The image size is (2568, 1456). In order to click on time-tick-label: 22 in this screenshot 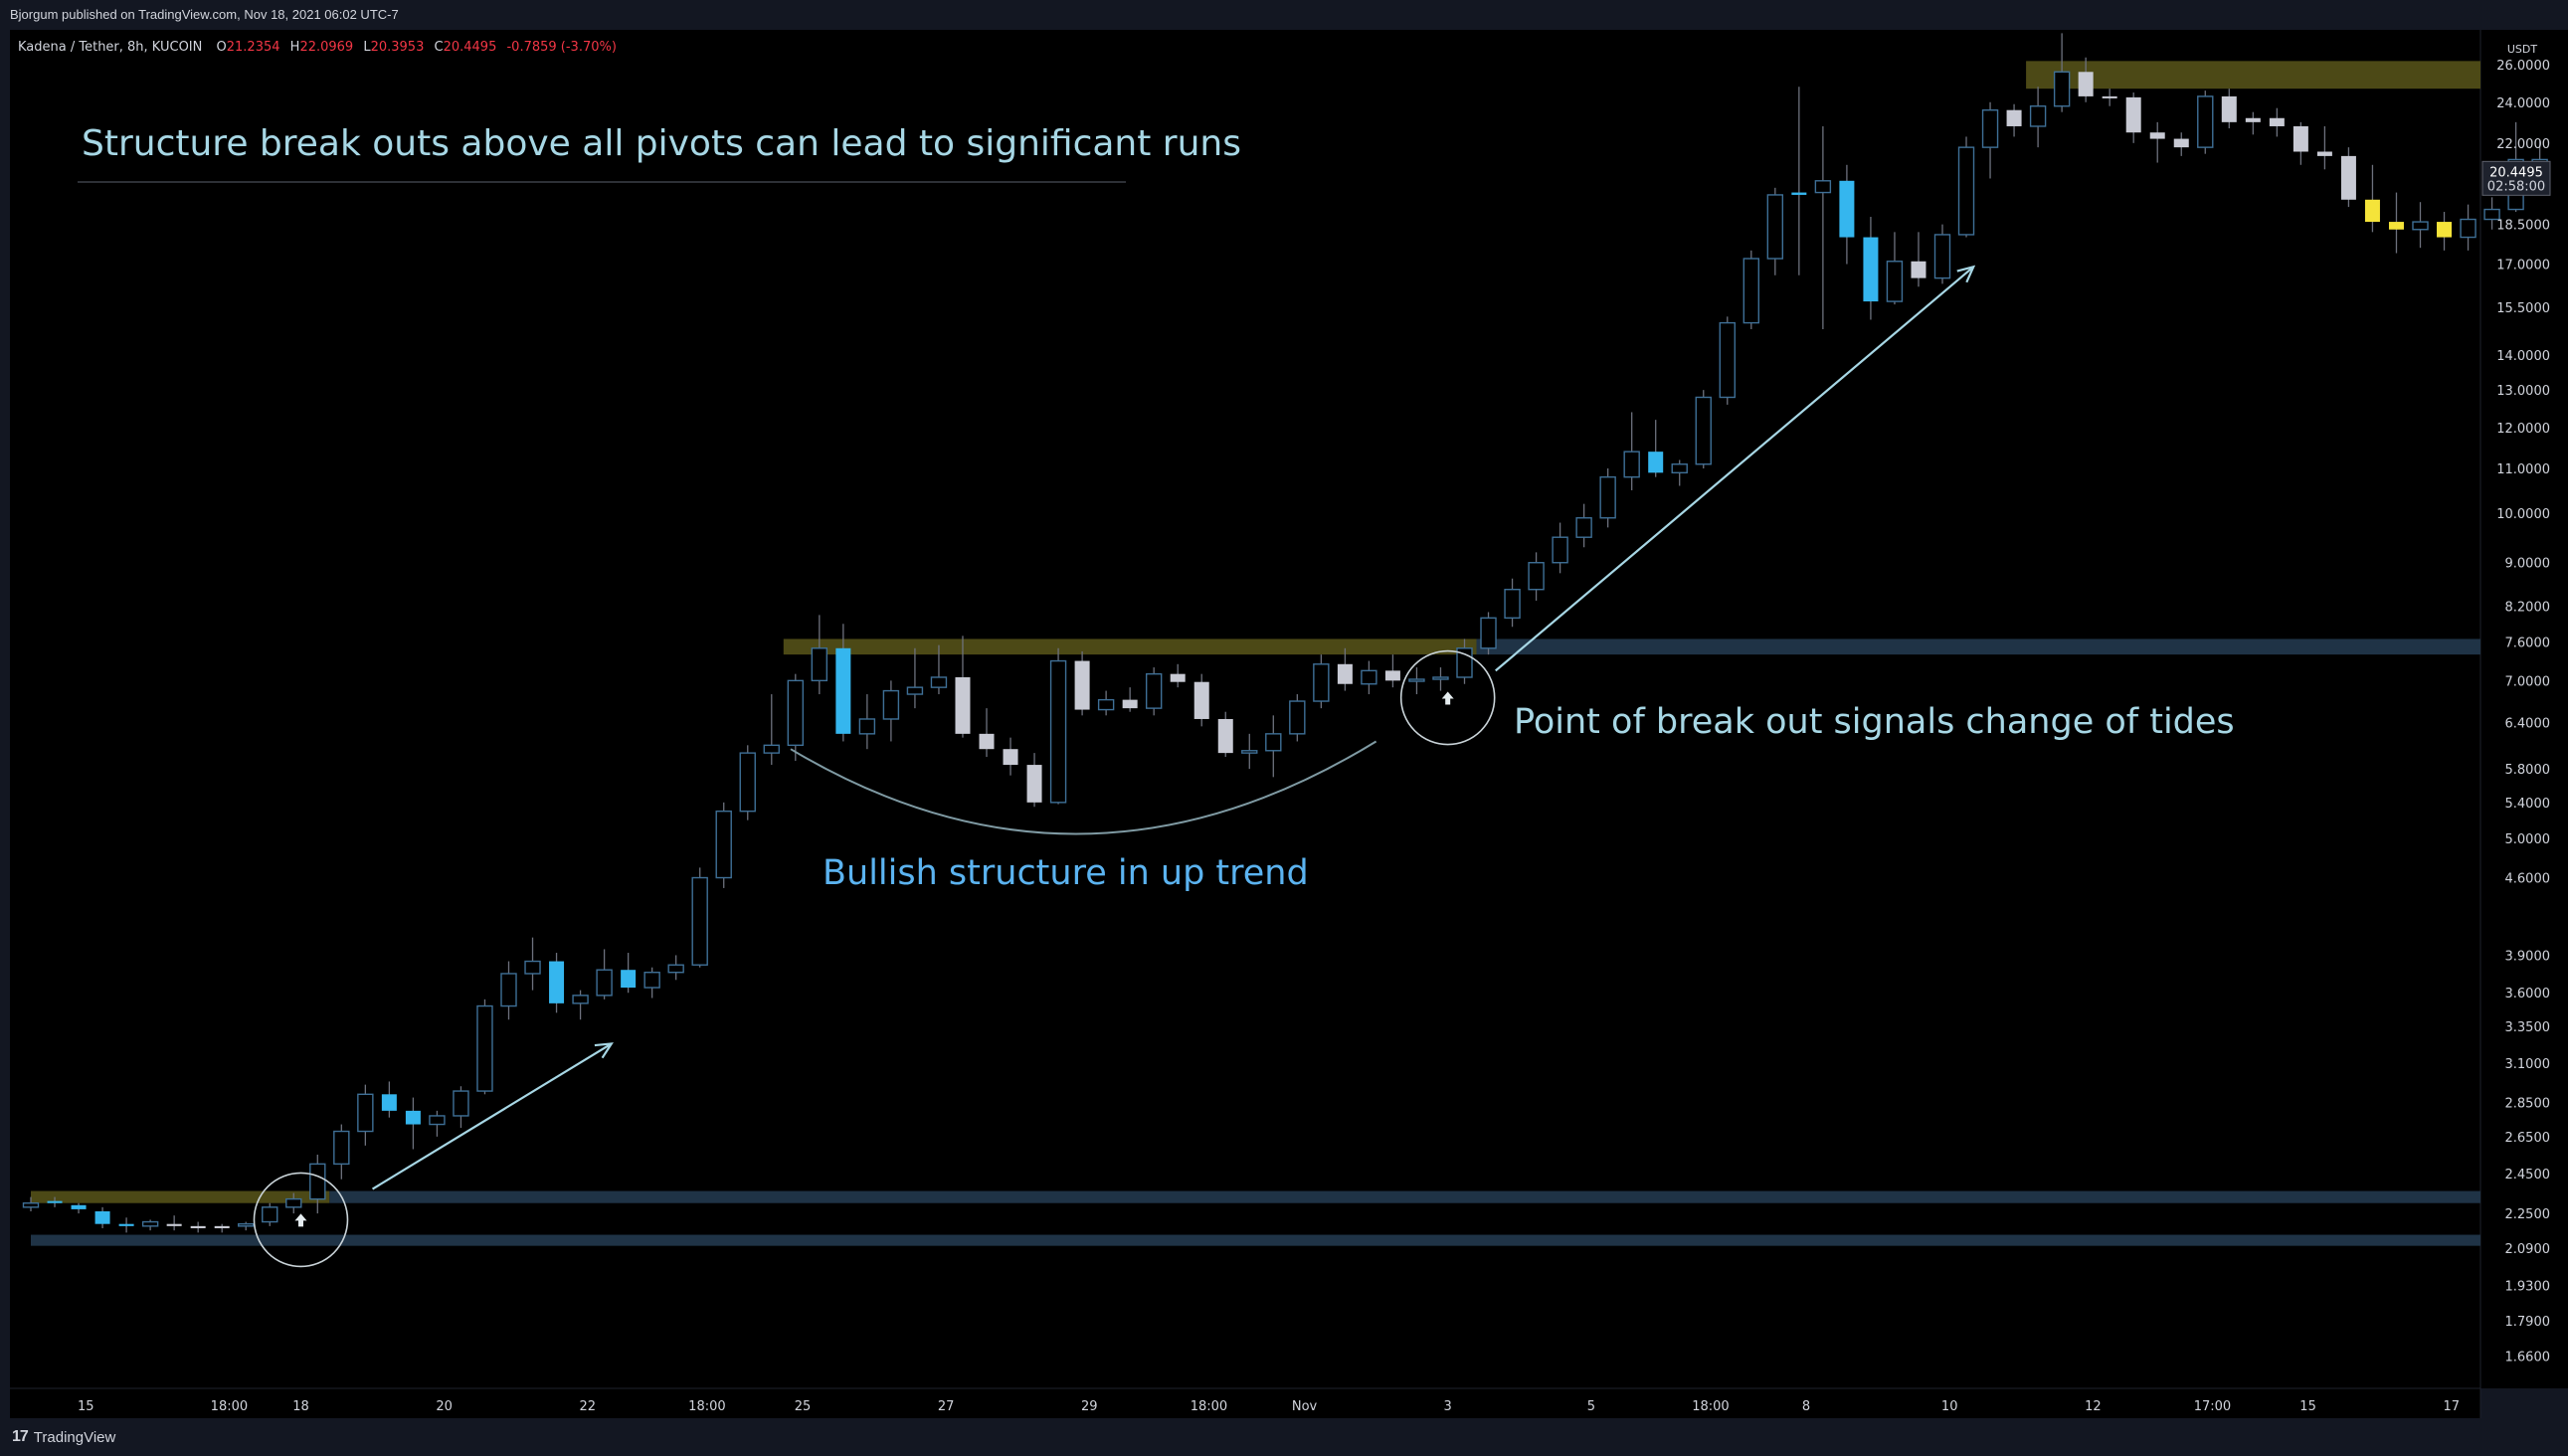, I will do `click(588, 1406)`.